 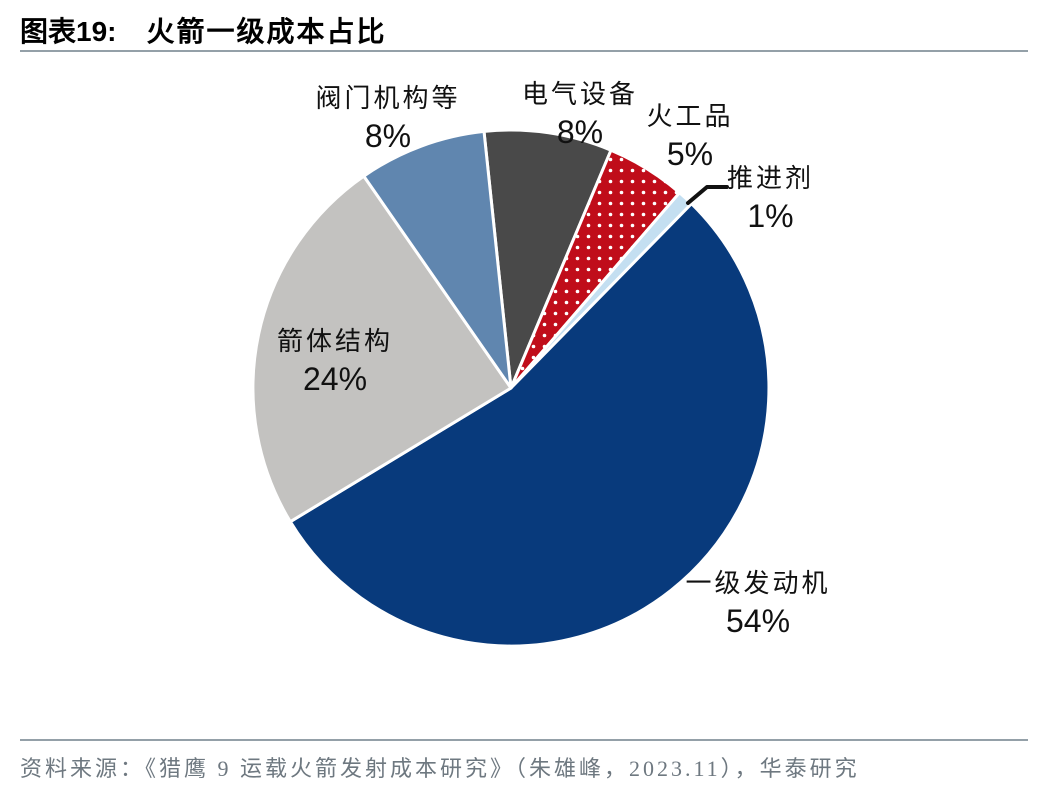 I want to click on footer-divider, so click(x=524, y=740).